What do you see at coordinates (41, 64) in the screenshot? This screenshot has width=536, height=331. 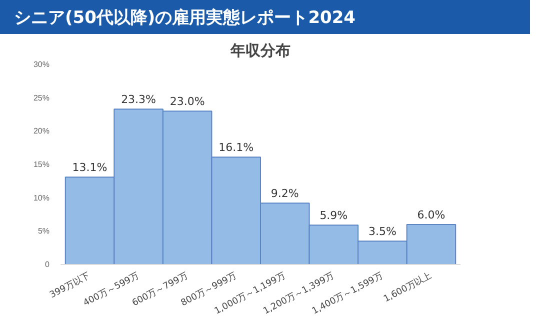 I see `y-tick-label: 30%` at bounding box center [41, 64].